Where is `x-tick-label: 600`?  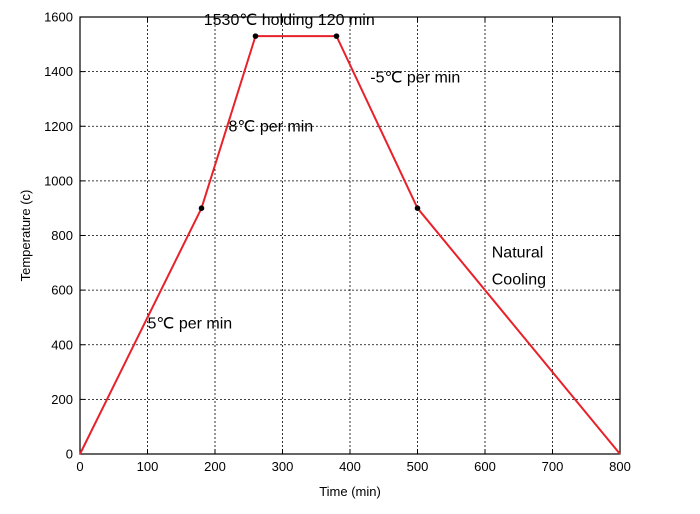
x-tick-label: 600 is located at coordinates (485, 466).